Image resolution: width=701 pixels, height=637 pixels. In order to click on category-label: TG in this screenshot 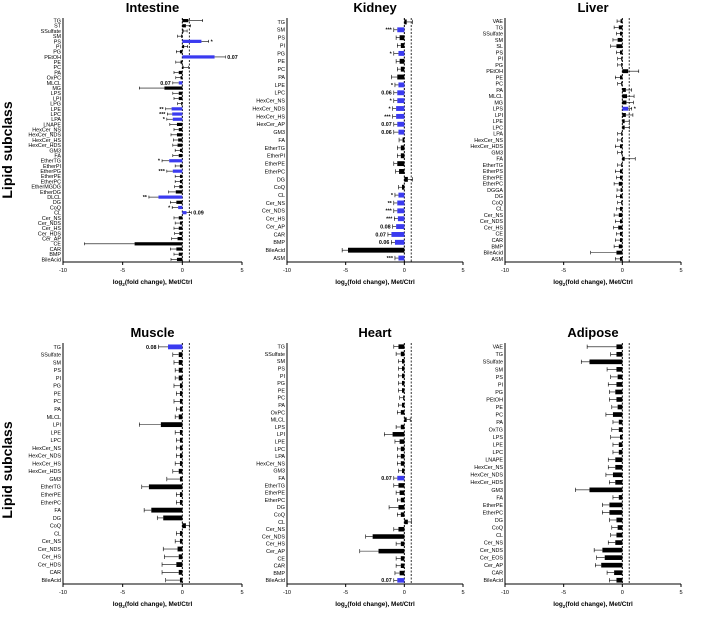, I will do `click(282, 348)`.